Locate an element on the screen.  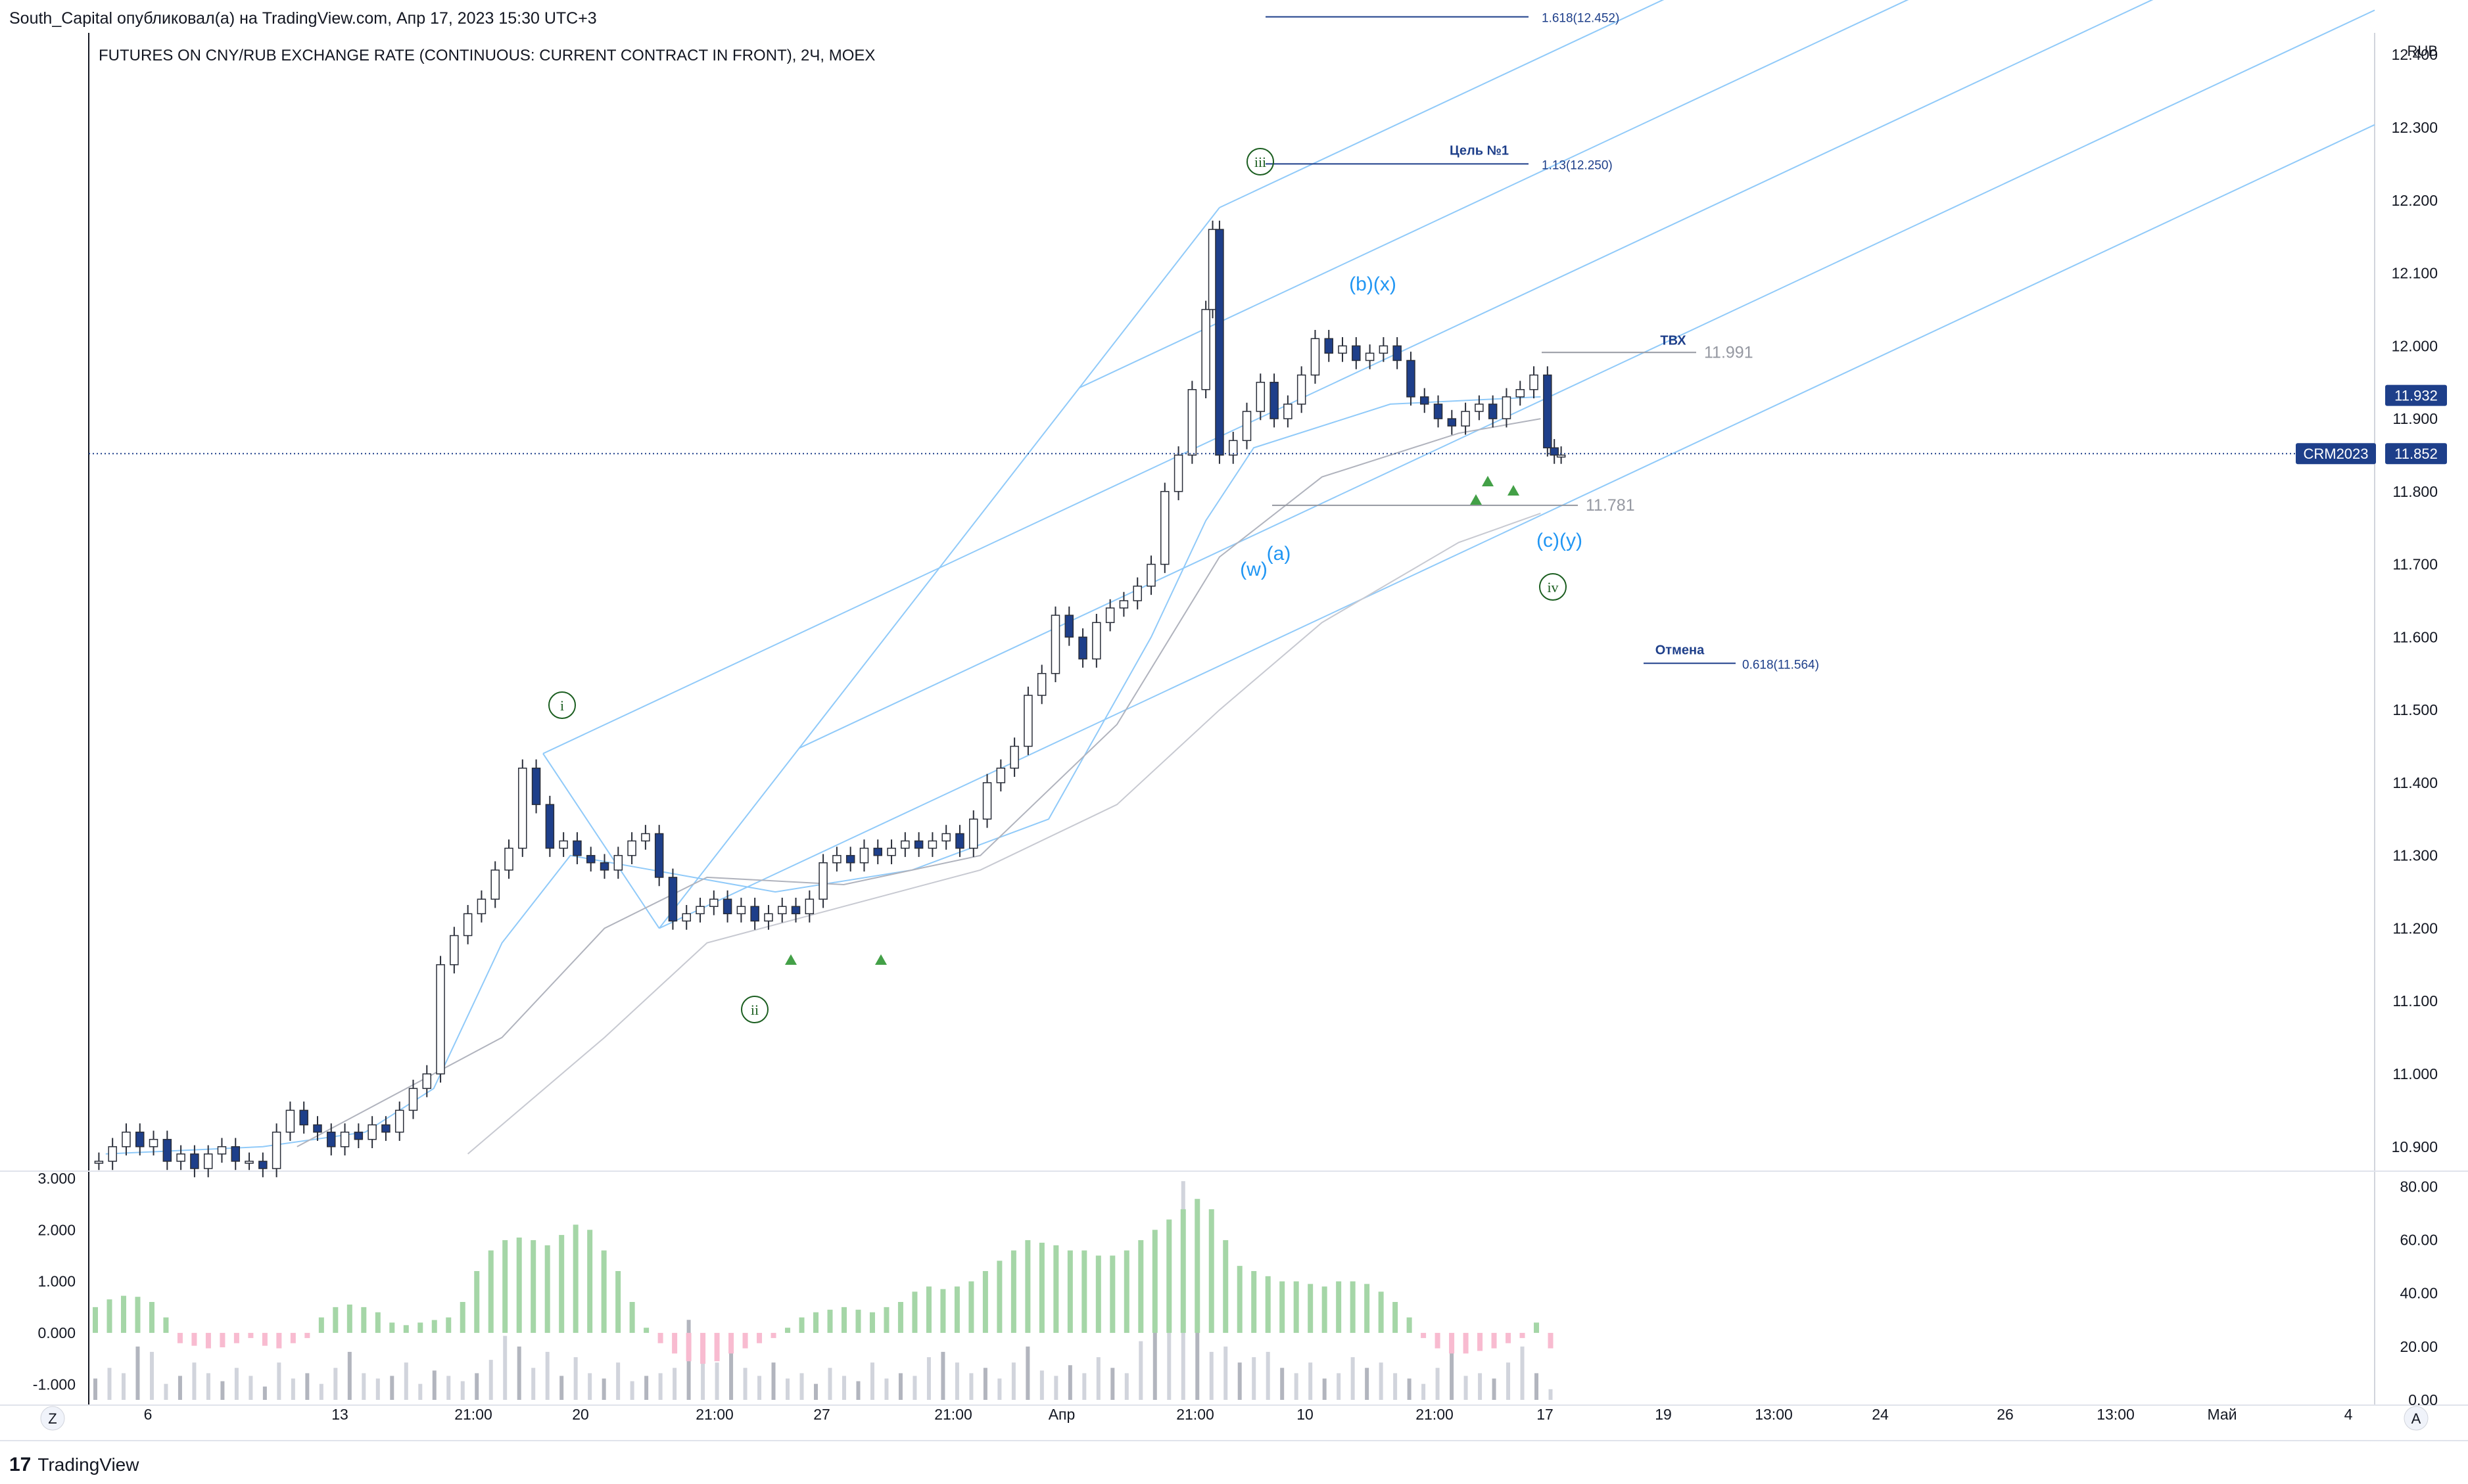
oscillator-y-tick: 1.000 is located at coordinates (56, 1281).